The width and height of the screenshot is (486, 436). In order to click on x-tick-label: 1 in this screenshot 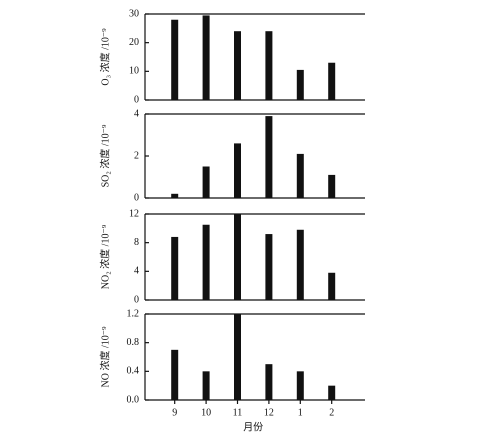, I will do `click(300, 412)`.